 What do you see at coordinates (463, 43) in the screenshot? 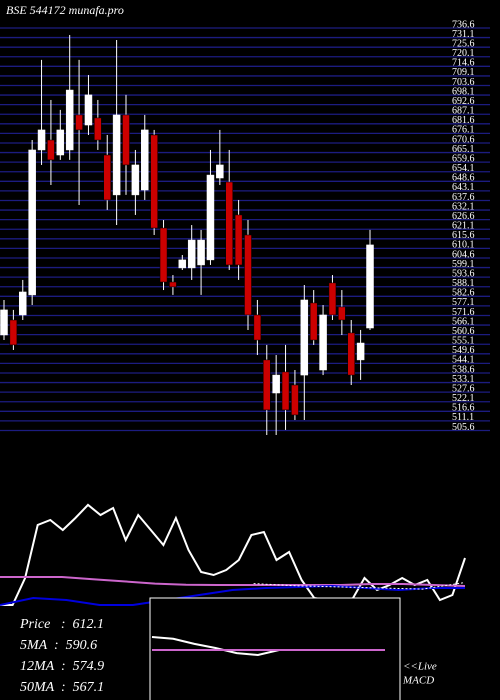
I see `y-tick-label: 725.6` at bounding box center [463, 43].